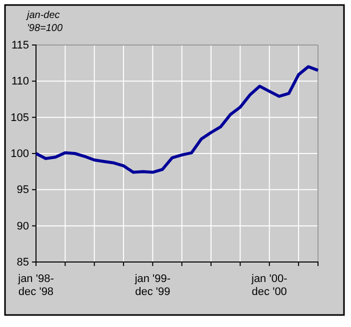  What do you see at coordinates (19, 154) in the screenshot?
I see `y-tick-label: 100` at bounding box center [19, 154].